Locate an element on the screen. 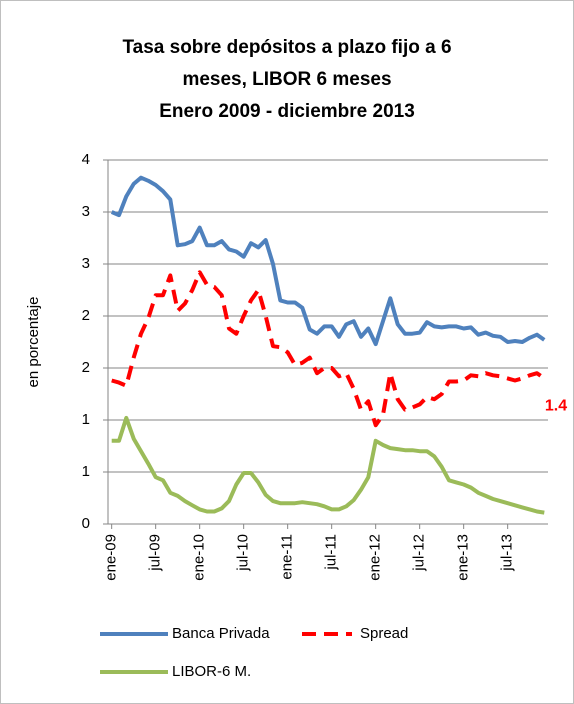  x-tick-label: ene-11 is located at coordinates (287, 557).